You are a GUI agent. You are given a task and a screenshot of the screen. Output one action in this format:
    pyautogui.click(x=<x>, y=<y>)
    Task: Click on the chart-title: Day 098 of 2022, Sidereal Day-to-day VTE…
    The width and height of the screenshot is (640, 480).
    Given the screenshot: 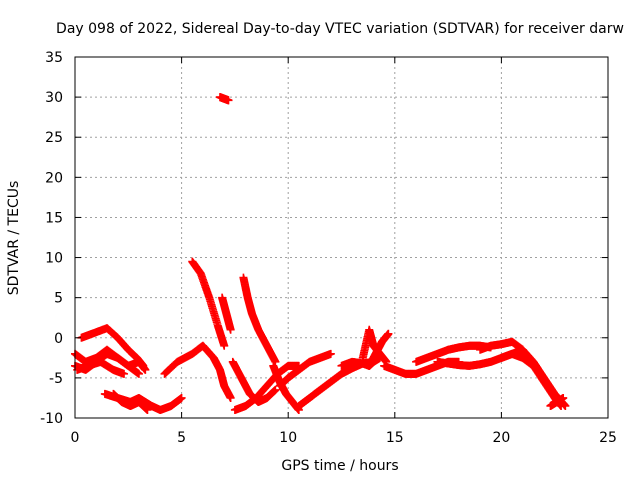 What is the action you would take?
    pyautogui.click(x=340, y=29)
    